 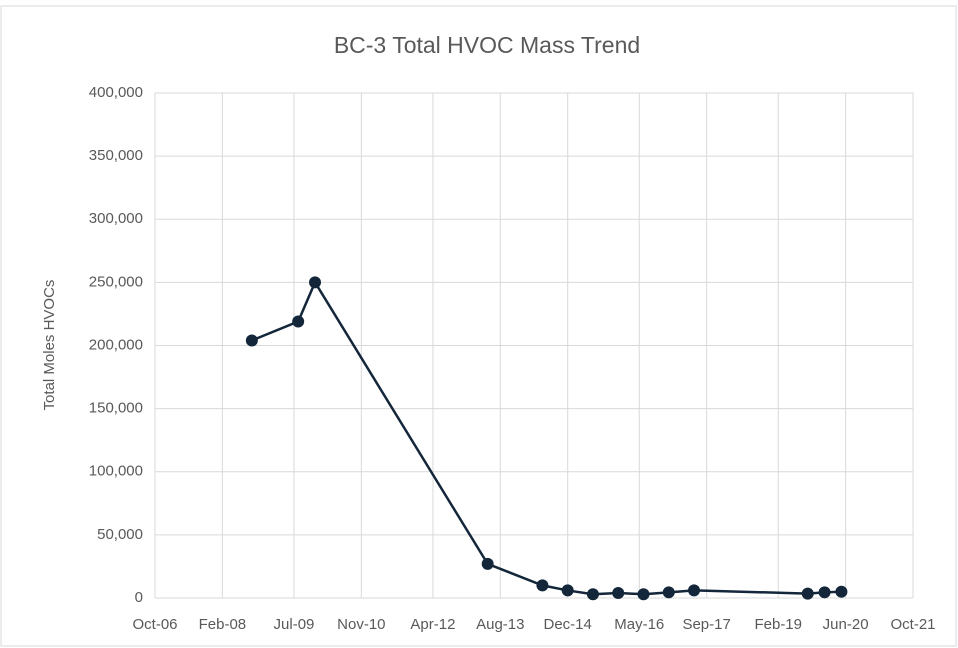 I want to click on x-tick-label: Apr-12, so click(x=432, y=624).